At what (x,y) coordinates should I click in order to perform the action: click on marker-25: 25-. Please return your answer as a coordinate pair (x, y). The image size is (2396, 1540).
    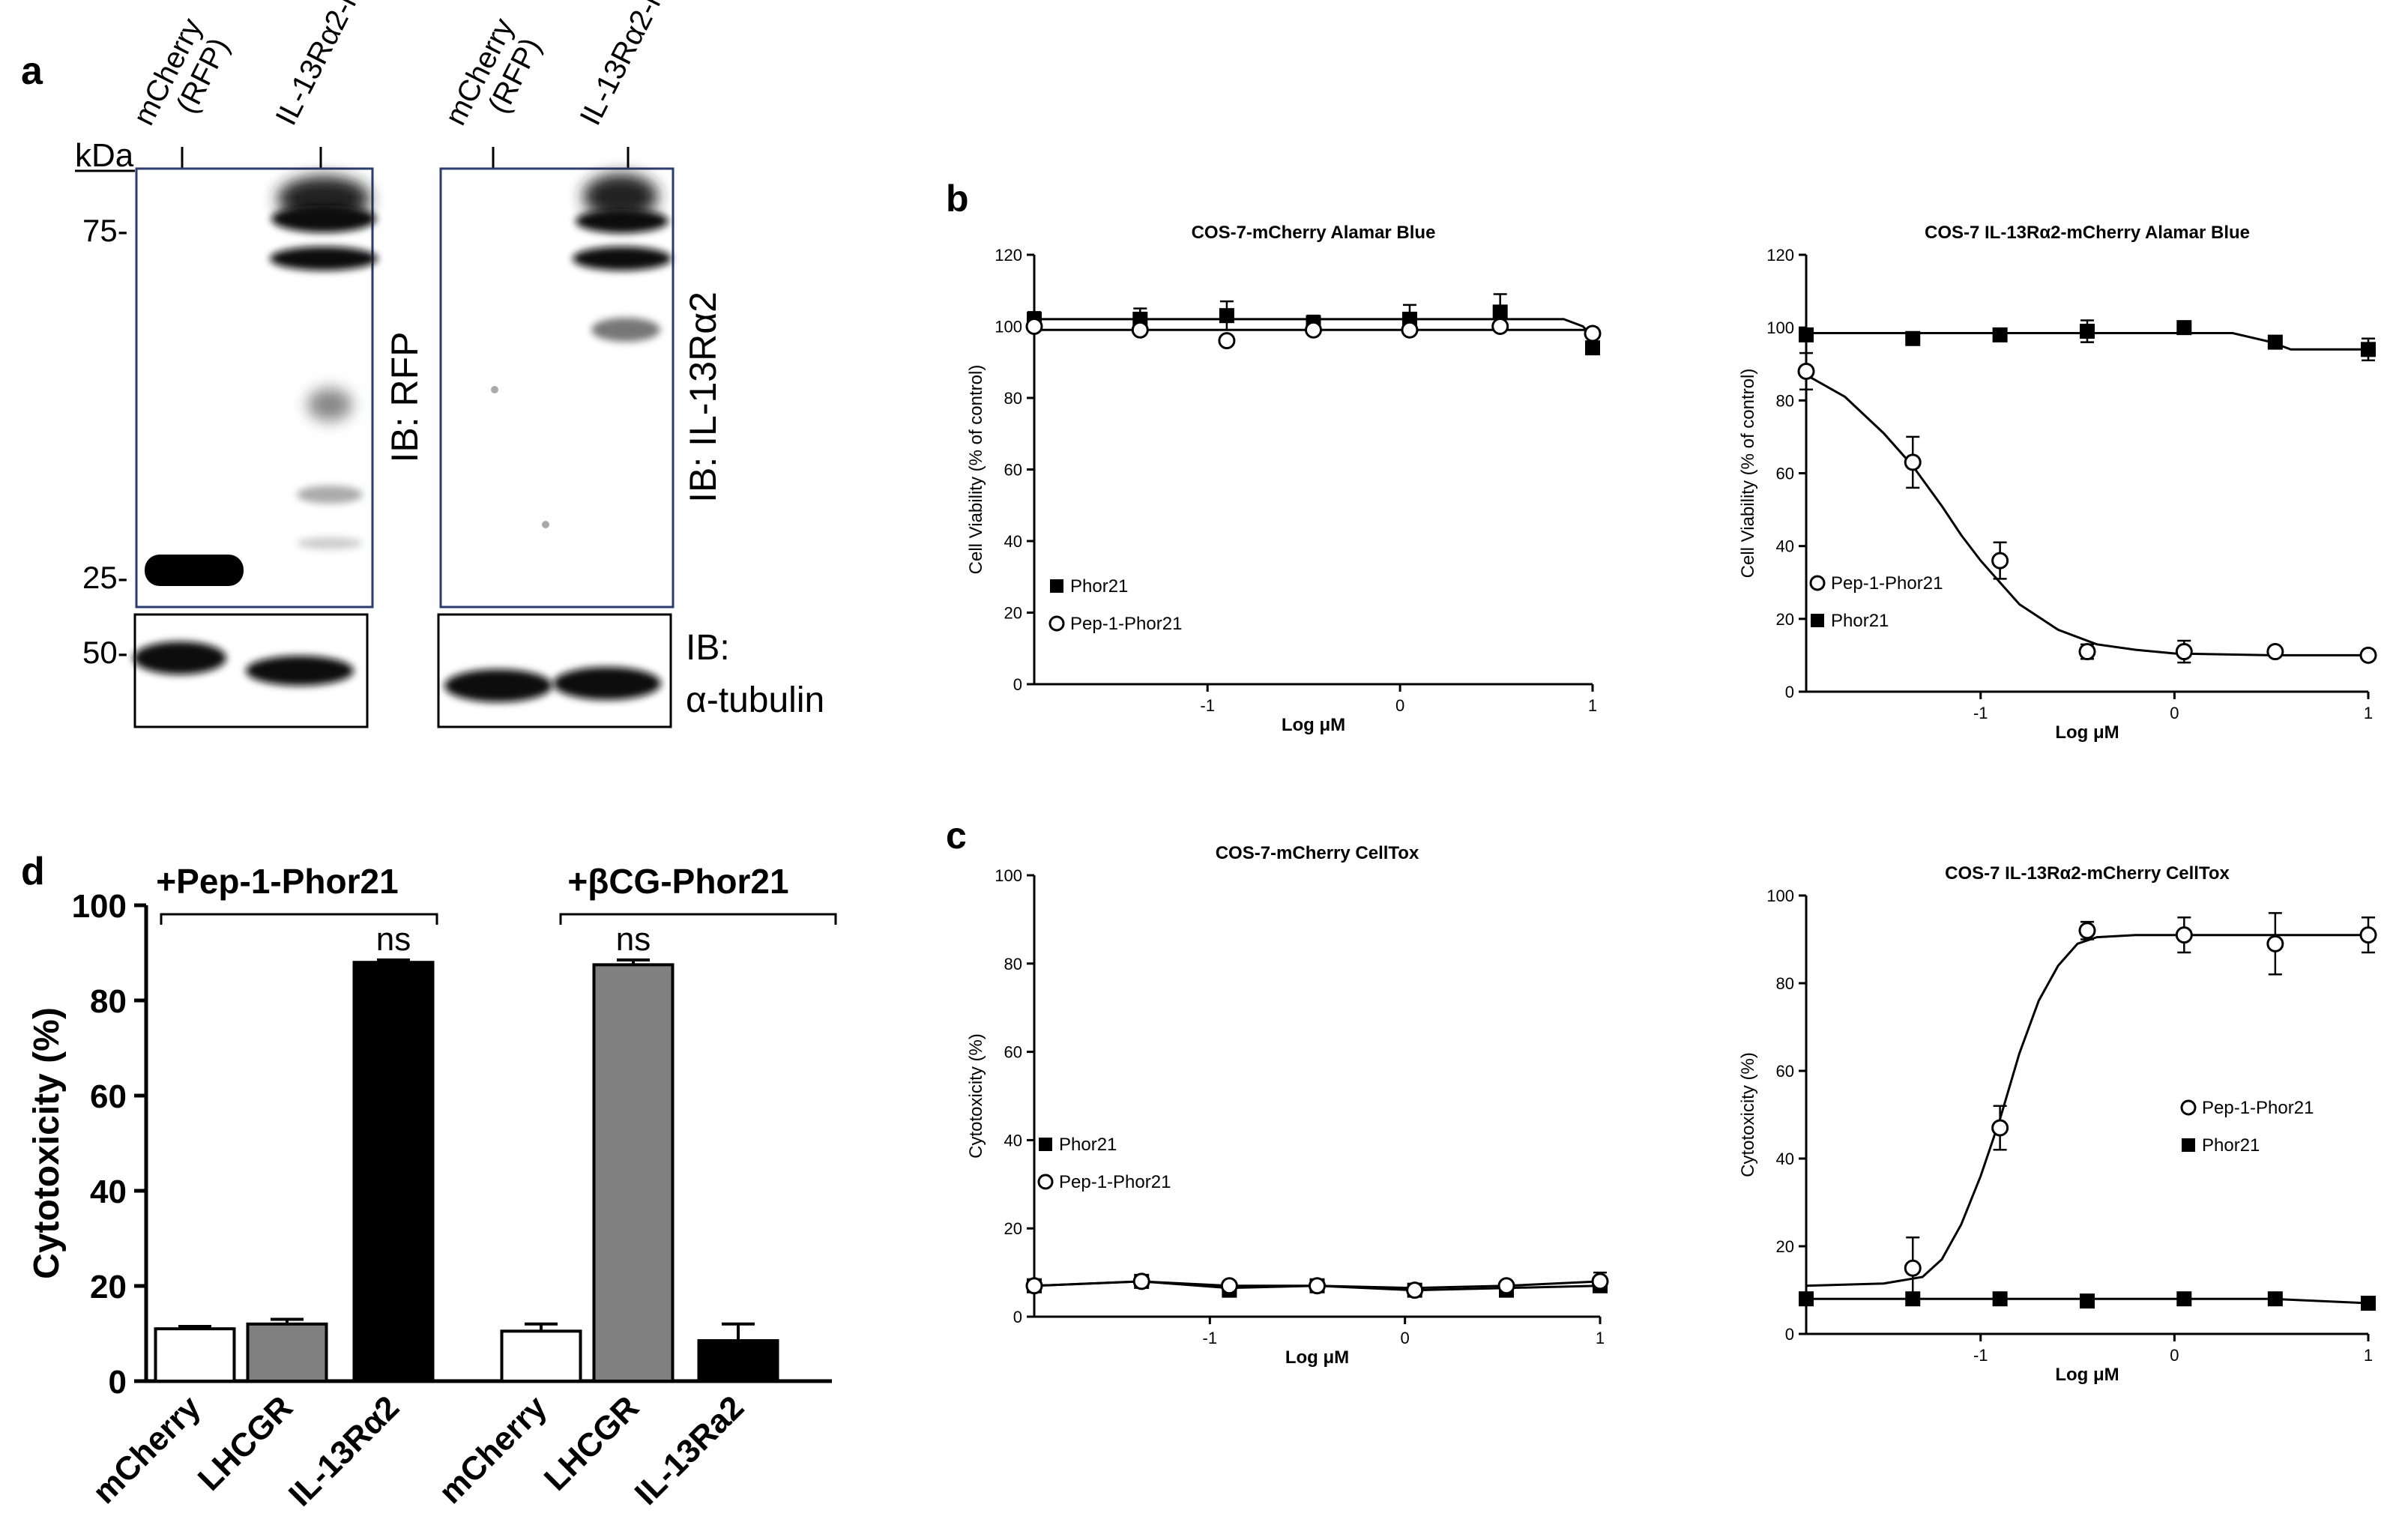
    Looking at the image, I should click on (105, 577).